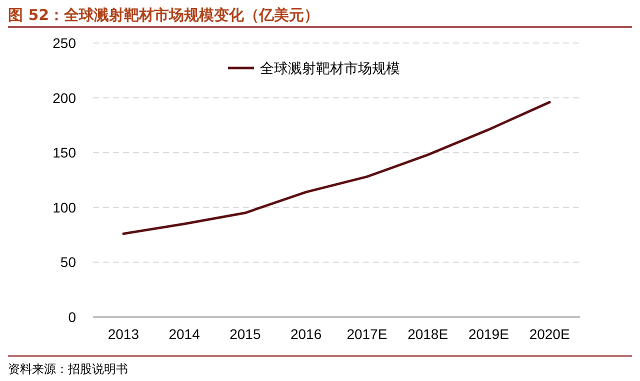 The width and height of the screenshot is (640, 381). What do you see at coordinates (64, 207) in the screenshot?
I see `y-tick-label: 100` at bounding box center [64, 207].